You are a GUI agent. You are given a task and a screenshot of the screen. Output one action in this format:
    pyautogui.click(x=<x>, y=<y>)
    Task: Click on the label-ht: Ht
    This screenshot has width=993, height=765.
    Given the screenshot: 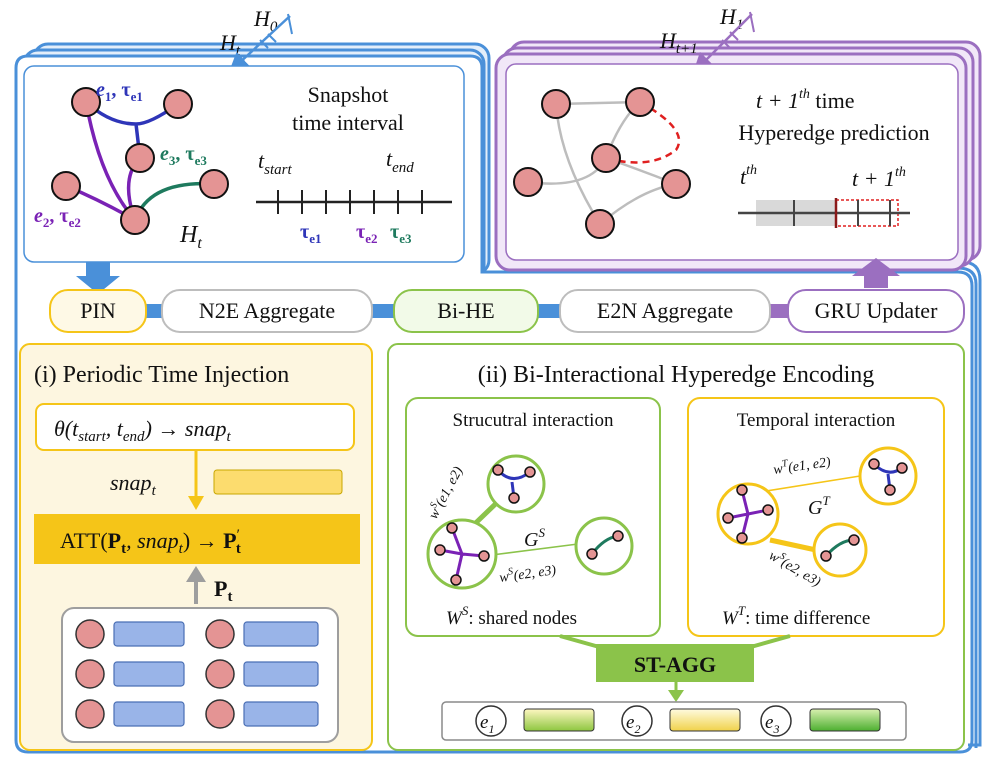 What is the action you would take?
    pyautogui.click(x=230, y=44)
    